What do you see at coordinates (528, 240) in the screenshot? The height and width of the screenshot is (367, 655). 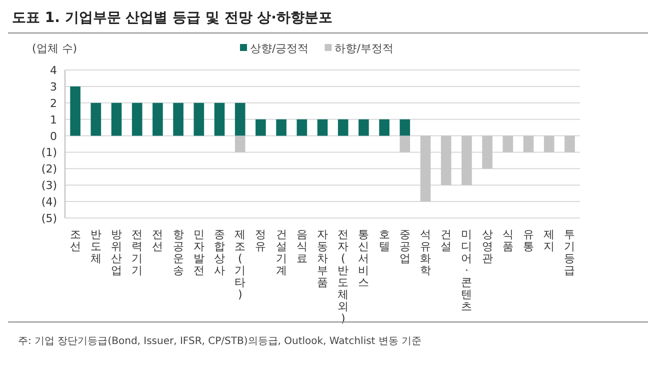 I see `x-tick-label: 유통` at bounding box center [528, 240].